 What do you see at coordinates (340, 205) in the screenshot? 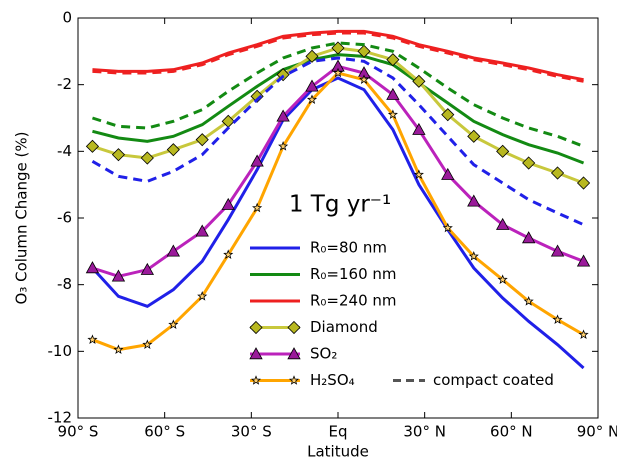
I see `annotation: 1 Tg yr⁻¹` at bounding box center [340, 205].